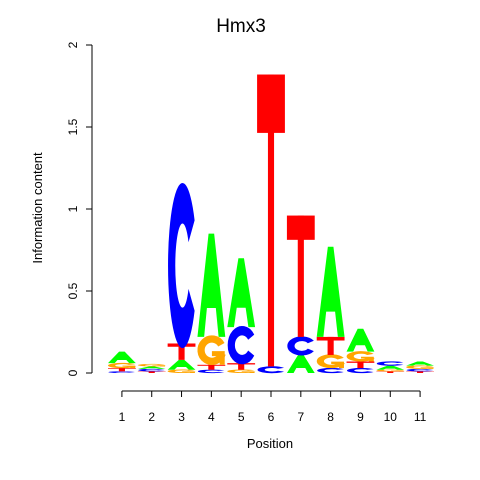  What do you see at coordinates (181, 417) in the screenshot?
I see `x-tick-label: 3` at bounding box center [181, 417].